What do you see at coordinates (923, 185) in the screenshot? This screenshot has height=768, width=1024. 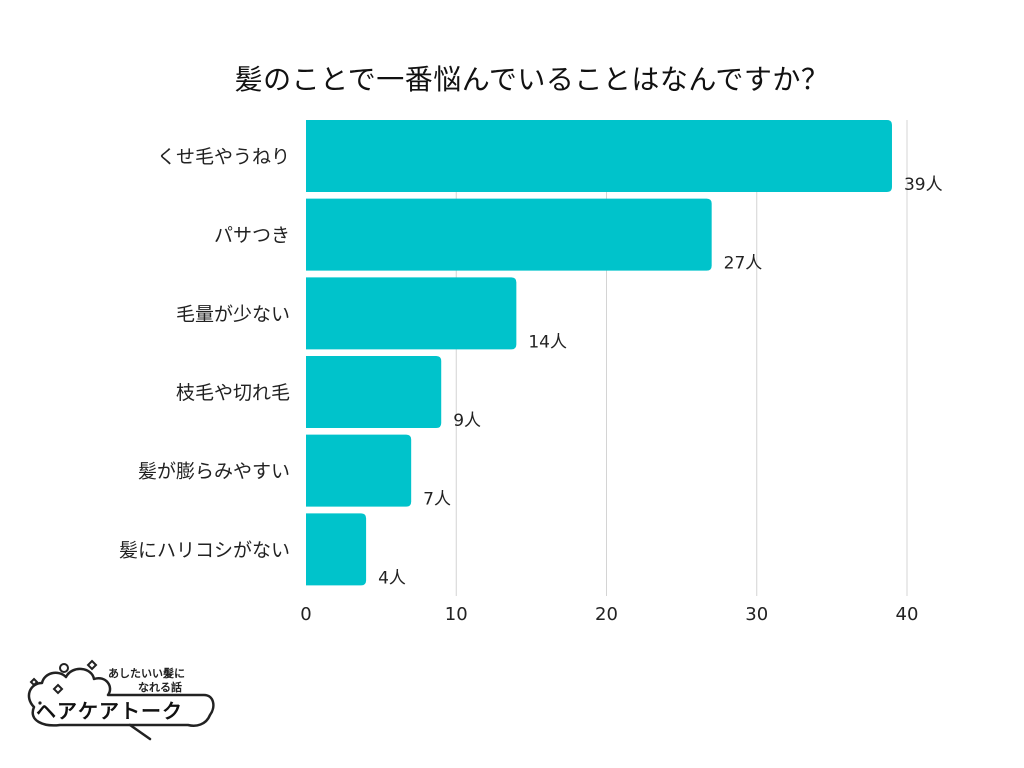 I see `value-label: 39人` at bounding box center [923, 185].